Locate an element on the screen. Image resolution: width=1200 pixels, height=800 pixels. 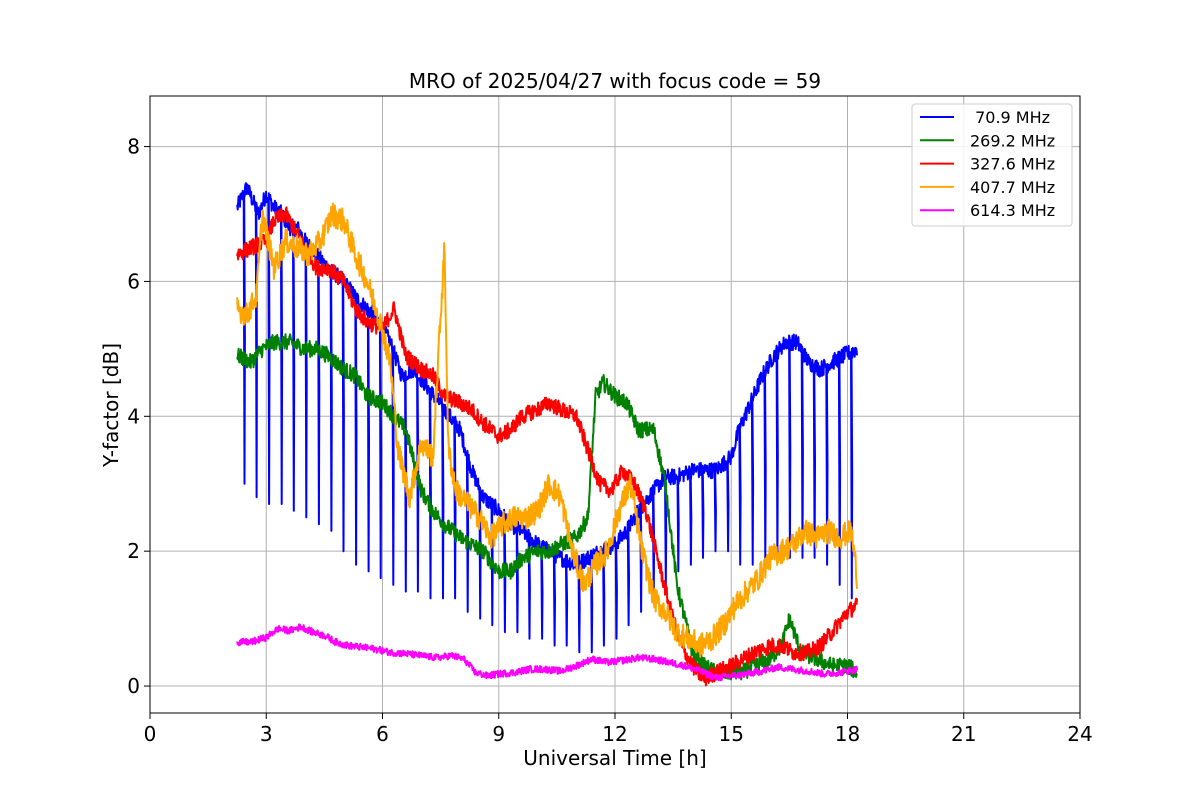
legend-label: 269.2 MHz is located at coordinates (1012, 140).